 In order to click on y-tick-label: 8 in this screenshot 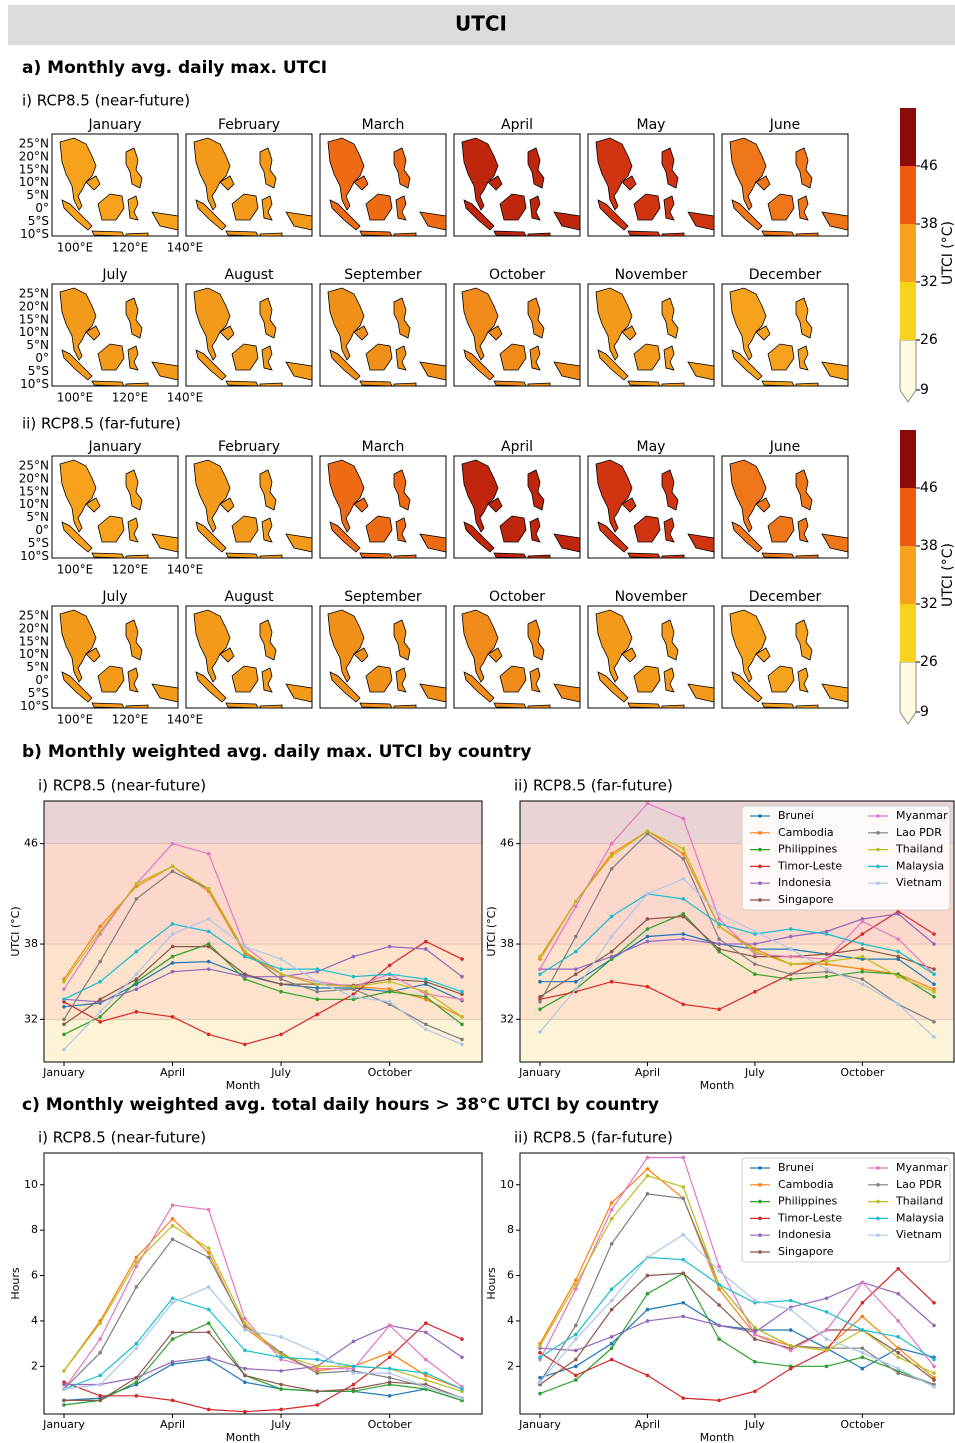, I will do `click(510, 1229)`.